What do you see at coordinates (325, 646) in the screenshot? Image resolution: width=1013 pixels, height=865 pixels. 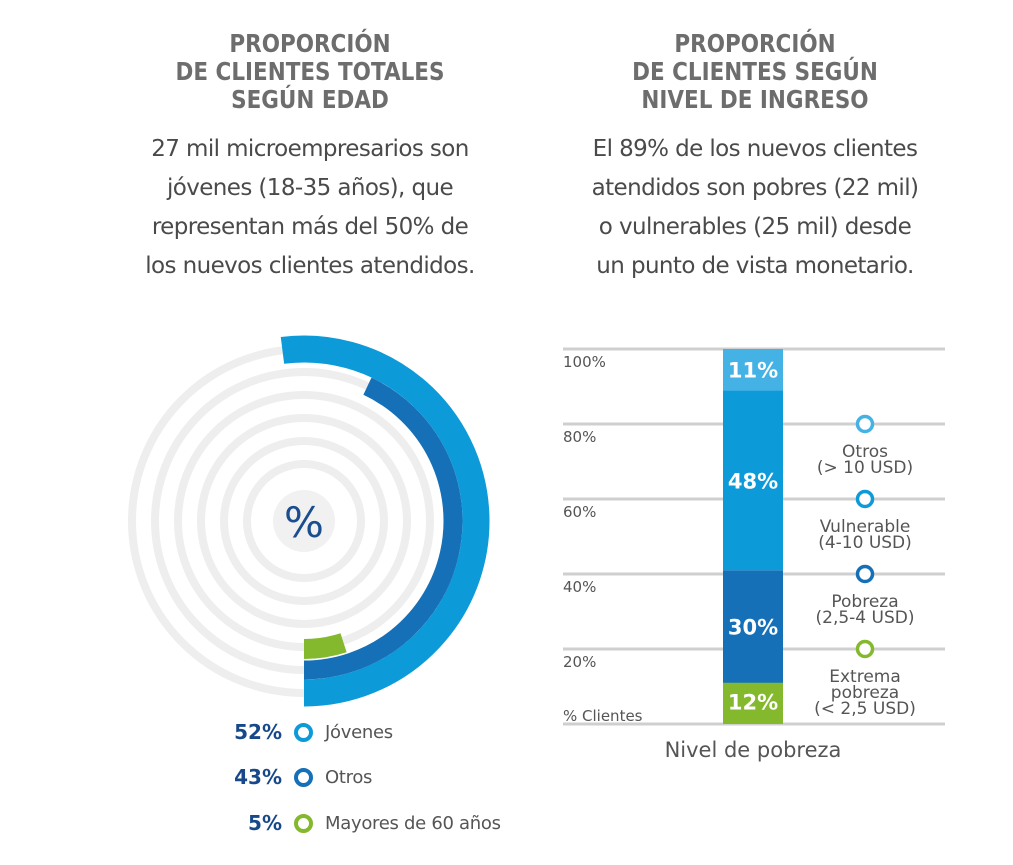 I see `radial-bar-mayores` at bounding box center [325, 646].